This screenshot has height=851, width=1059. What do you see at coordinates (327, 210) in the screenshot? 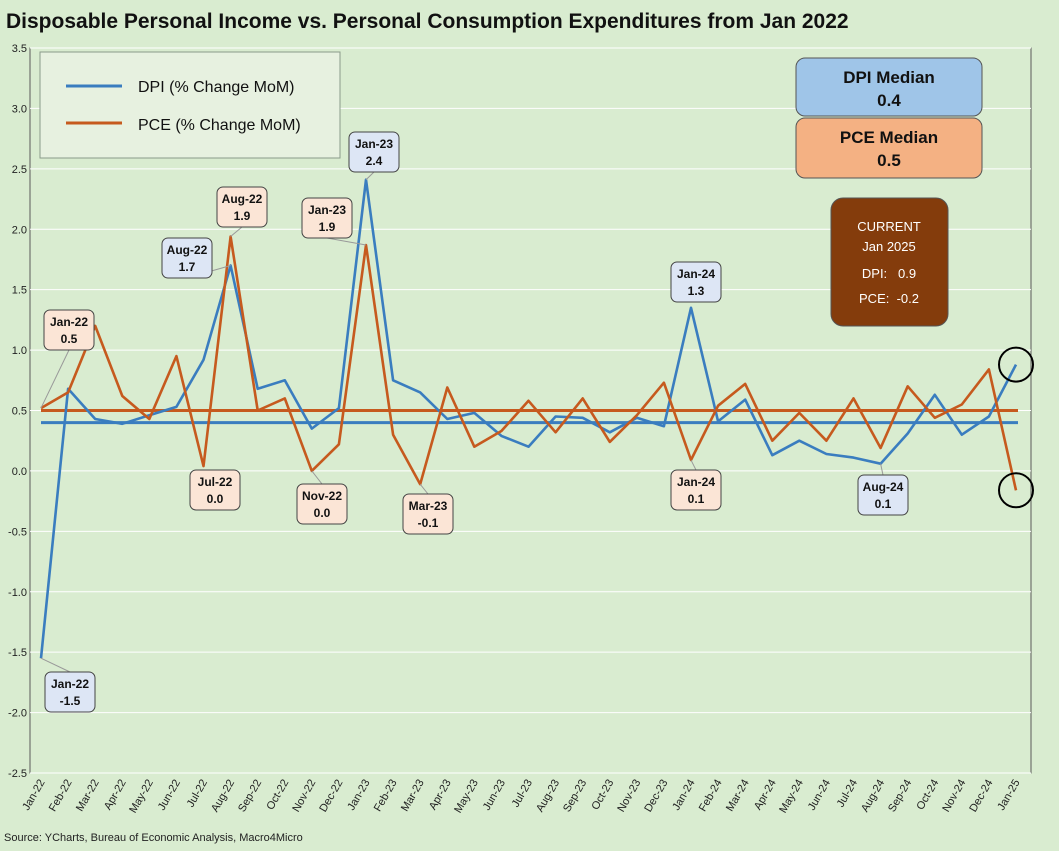
I see `annotation-label: Jan-23` at bounding box center [327, 210].